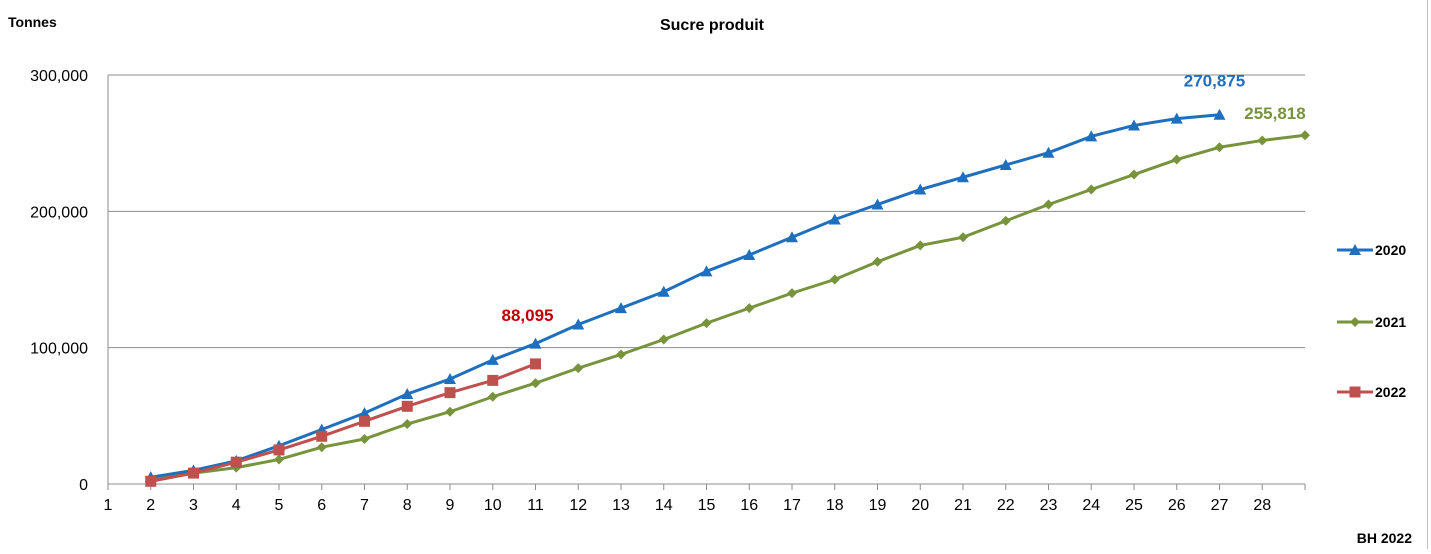  Describe the element at coordinates (1006, 505) in the screenshot. I see `x-tick-label: 22` at that location.